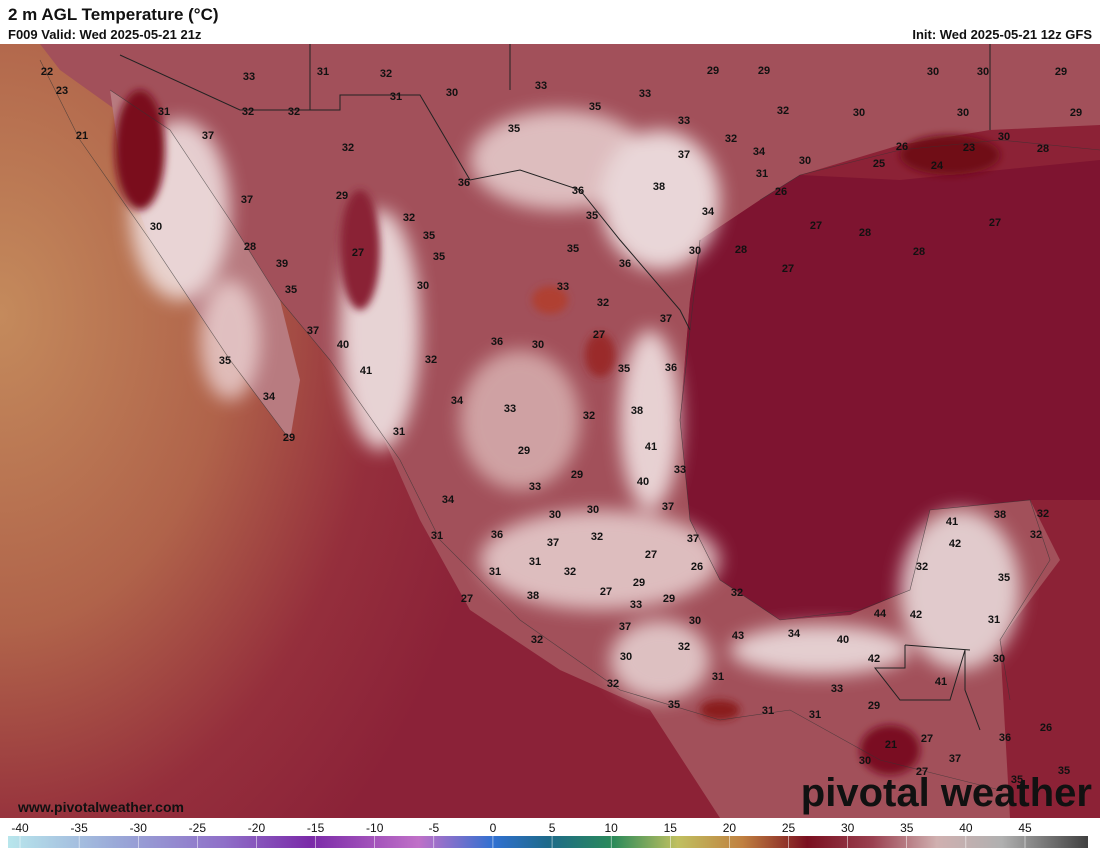 This screenshot has width=1100, height=850. I want to click on colorbar-tick-label: 40, so click(966, 828).